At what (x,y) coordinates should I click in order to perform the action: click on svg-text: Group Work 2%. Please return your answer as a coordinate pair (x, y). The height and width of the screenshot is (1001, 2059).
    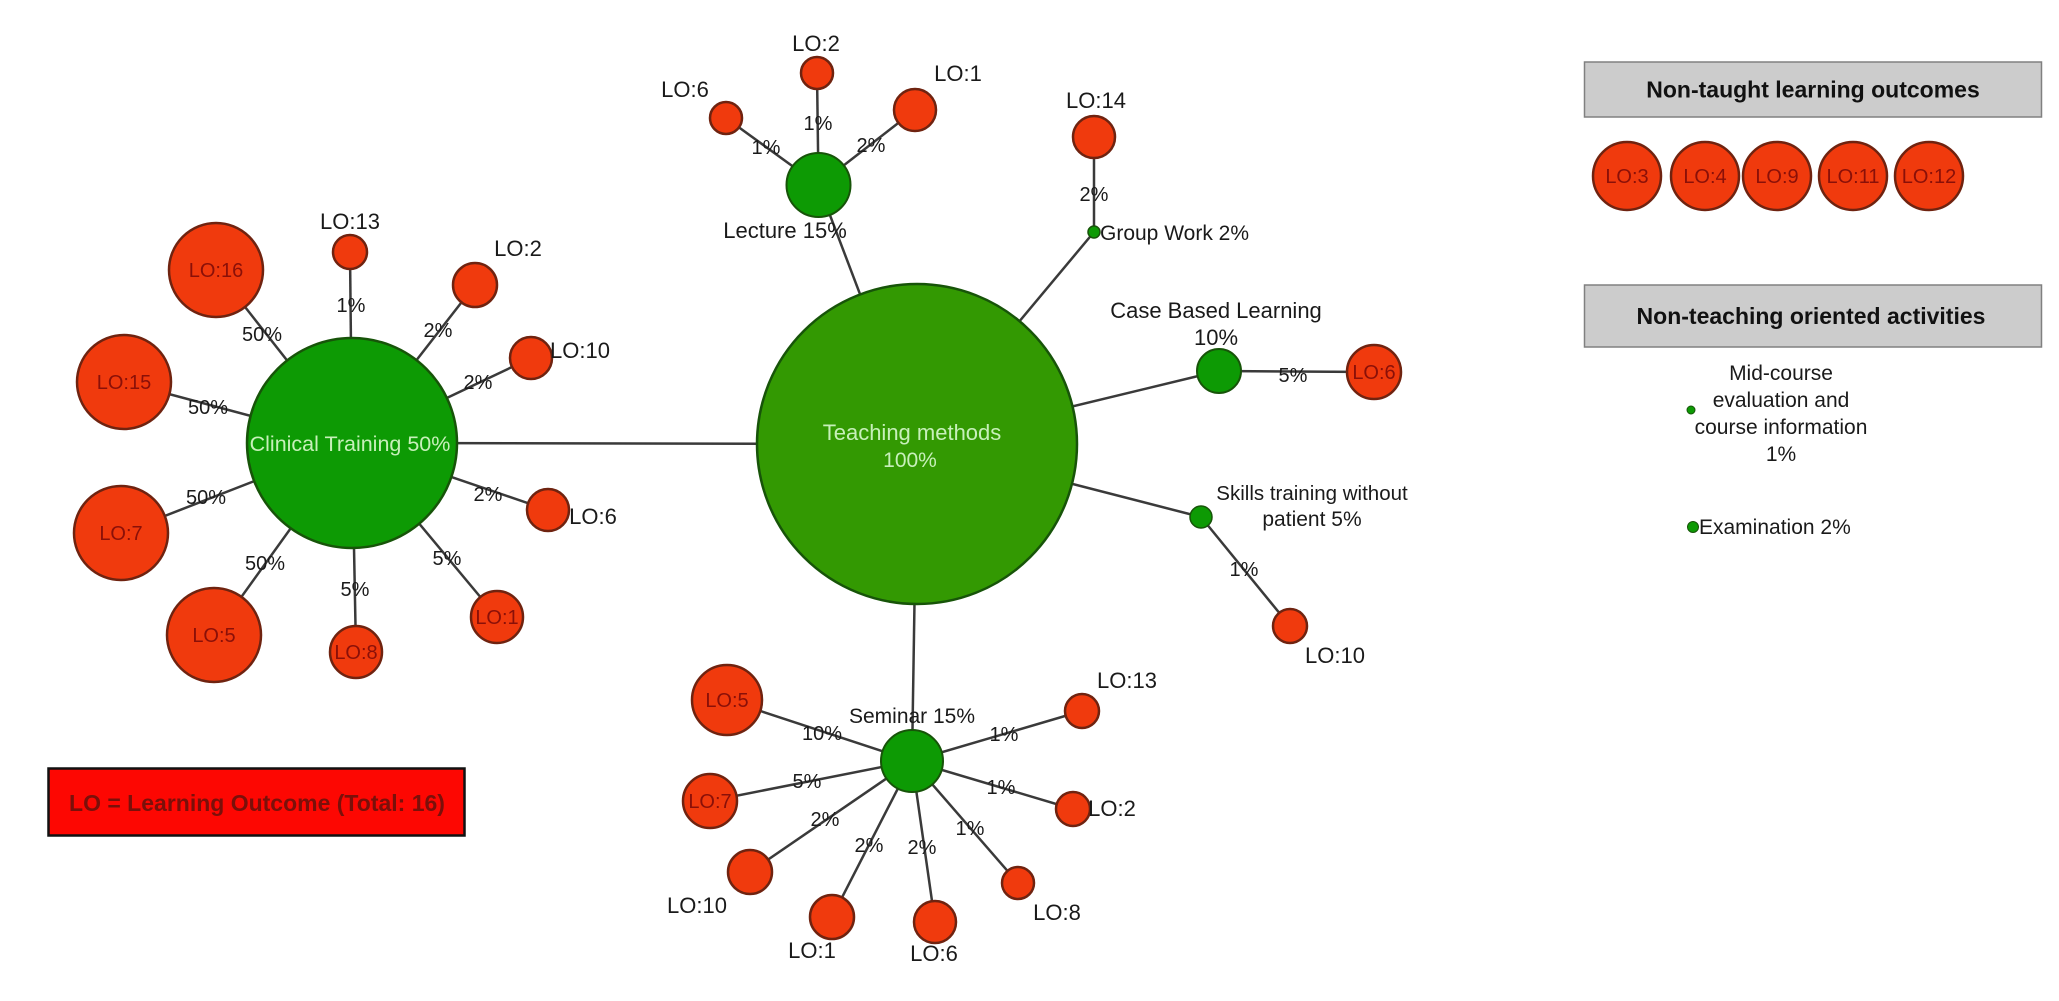
    Looking at the image, I should click on (1174, 233).